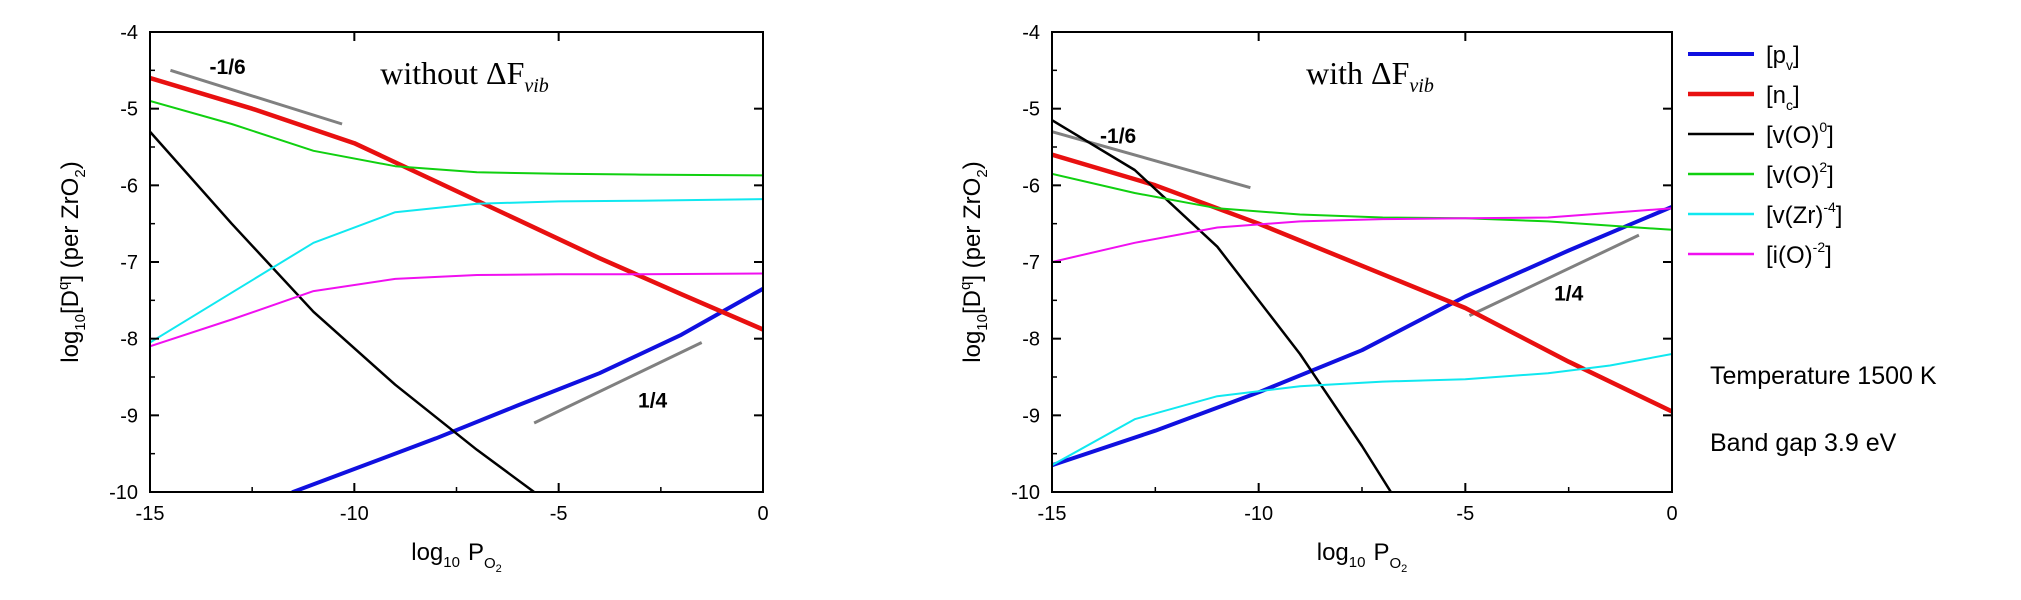 This screenshot has width=2021, height=600. What do you see at coordinates (1789, 105) in the screenshot?
I see `legend-label-sub: c` at bounding box center [1789, 105].